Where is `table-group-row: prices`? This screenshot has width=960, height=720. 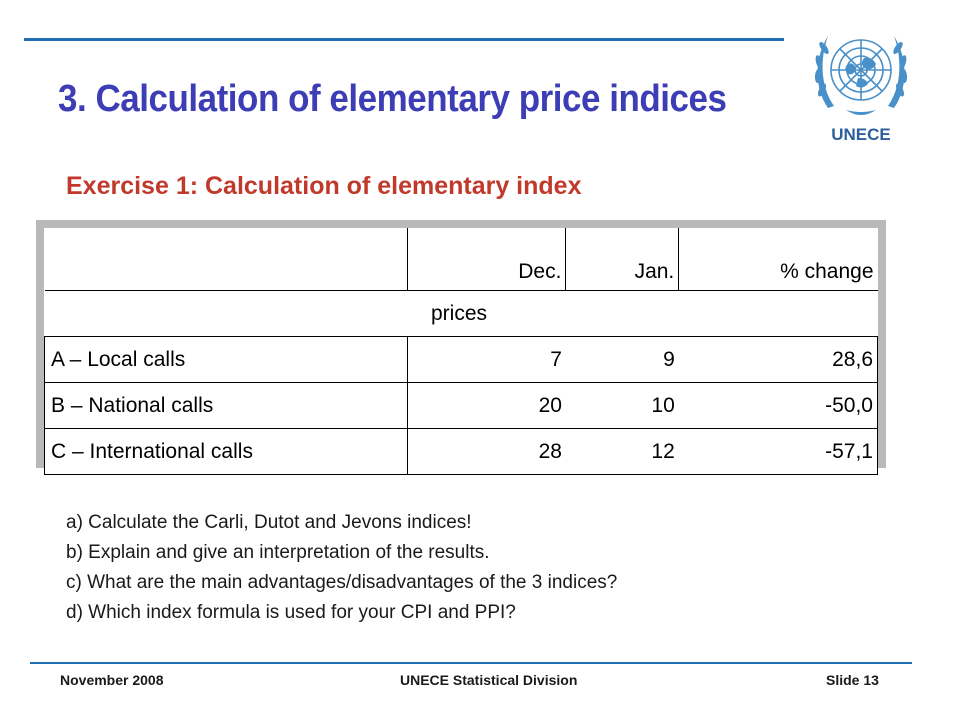 table-group-row: prices is located at coordinates (461, 313).